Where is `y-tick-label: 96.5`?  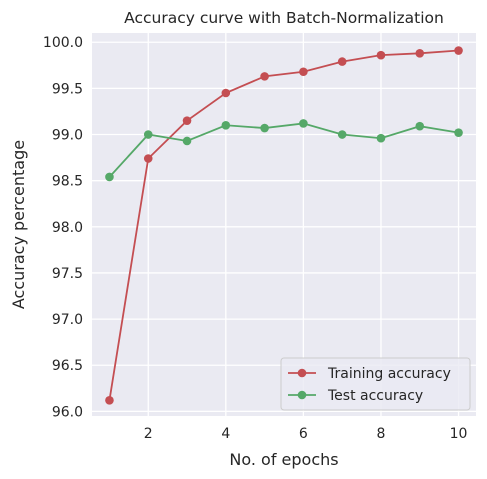 y-tick-label: 96.5 is located at coordinates (67, 366).